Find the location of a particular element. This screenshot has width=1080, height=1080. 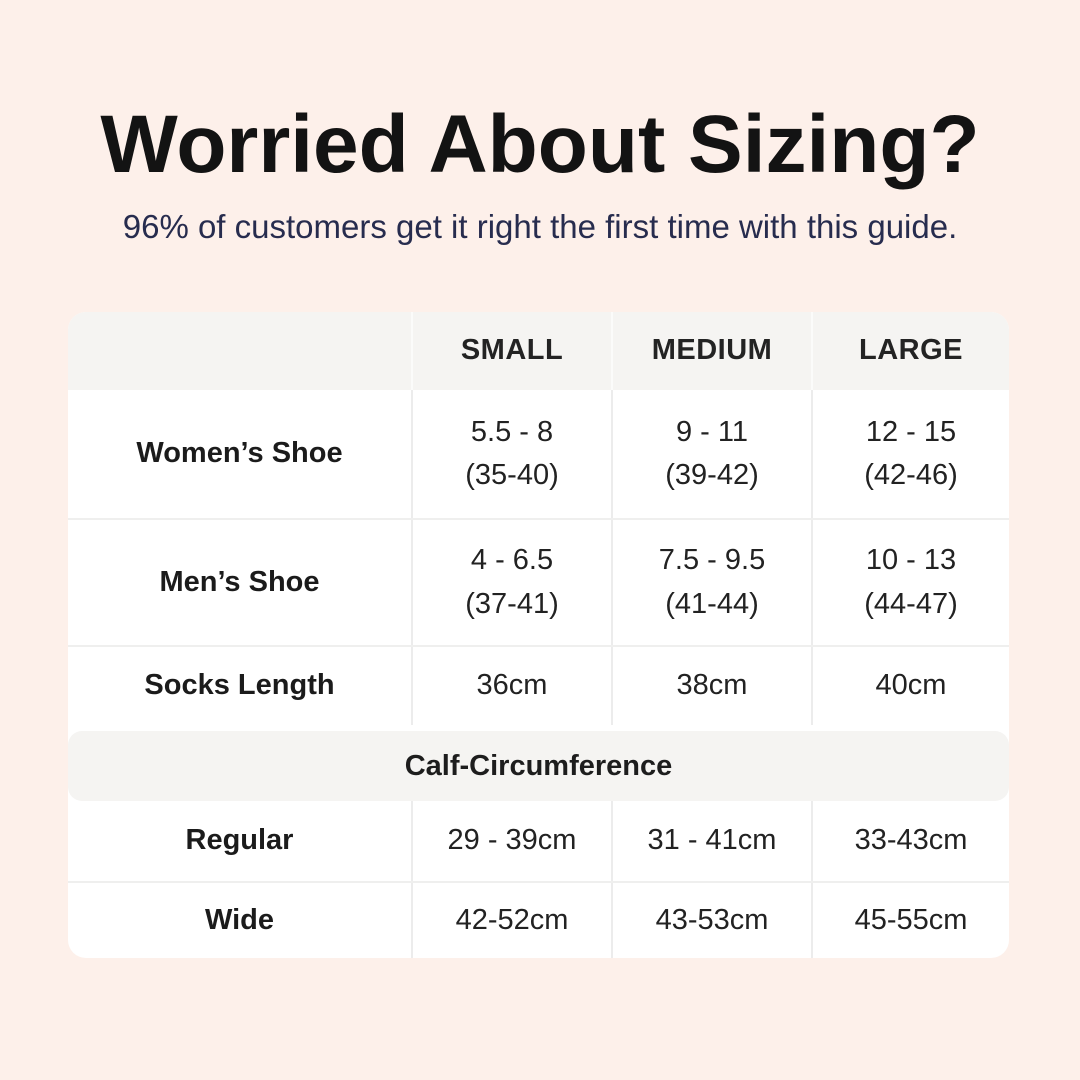

cell-socks-small: 36cm is located at coordinates (511, 686).